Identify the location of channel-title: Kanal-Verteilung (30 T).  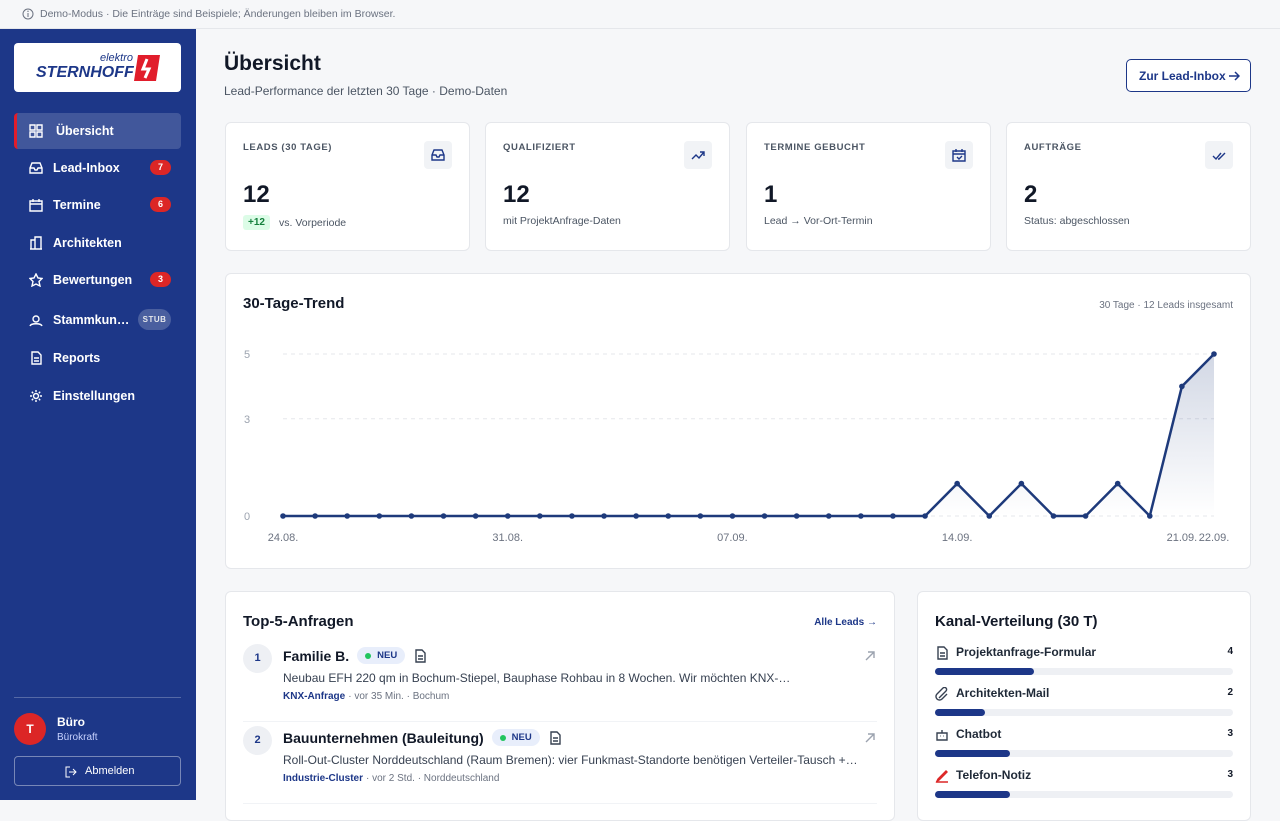
(1016, 621).